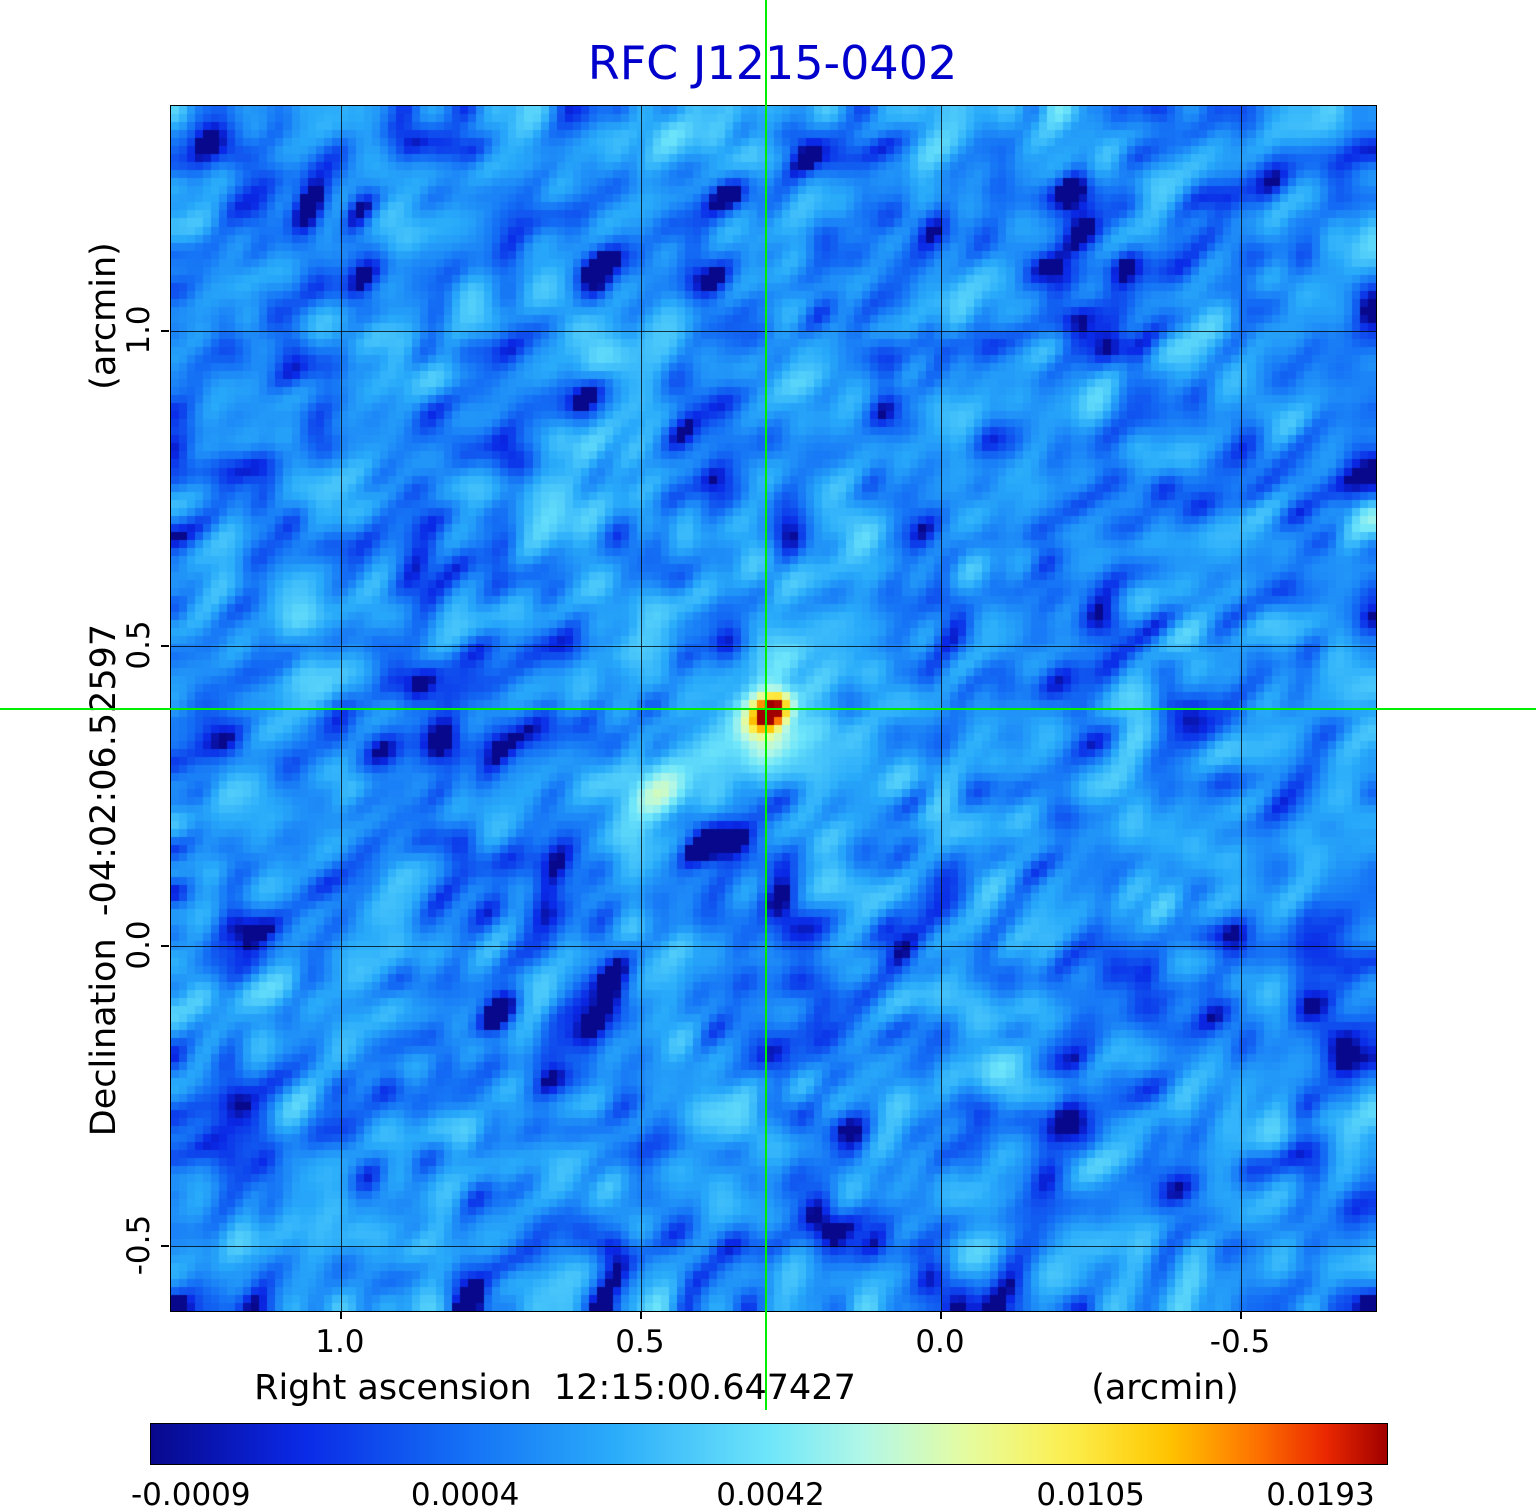 Image resolution: width=1536 pixels, height=1511 pixels. What do you see at coordinates (772, 63) in the screenshot?
I see `plot-title: RFC J1215-0402` at bounding box center [772, 63].